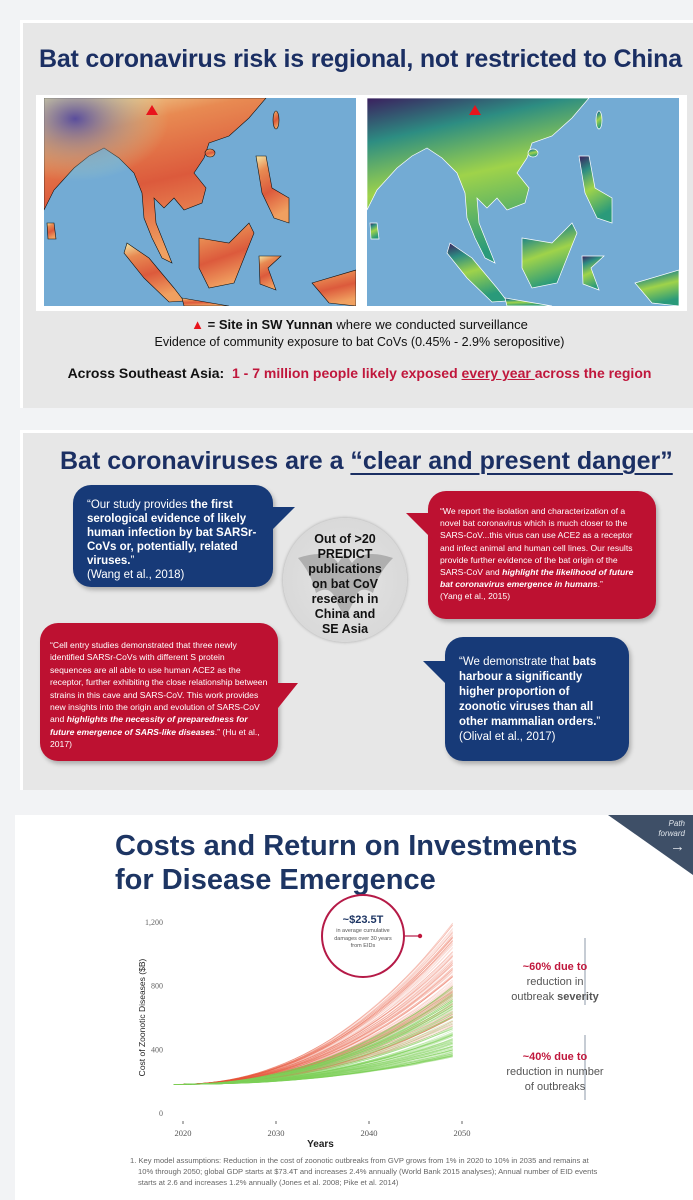 This screenshot has width=693, height=1200. I want to click on risk-map-left, so click(200, 202).